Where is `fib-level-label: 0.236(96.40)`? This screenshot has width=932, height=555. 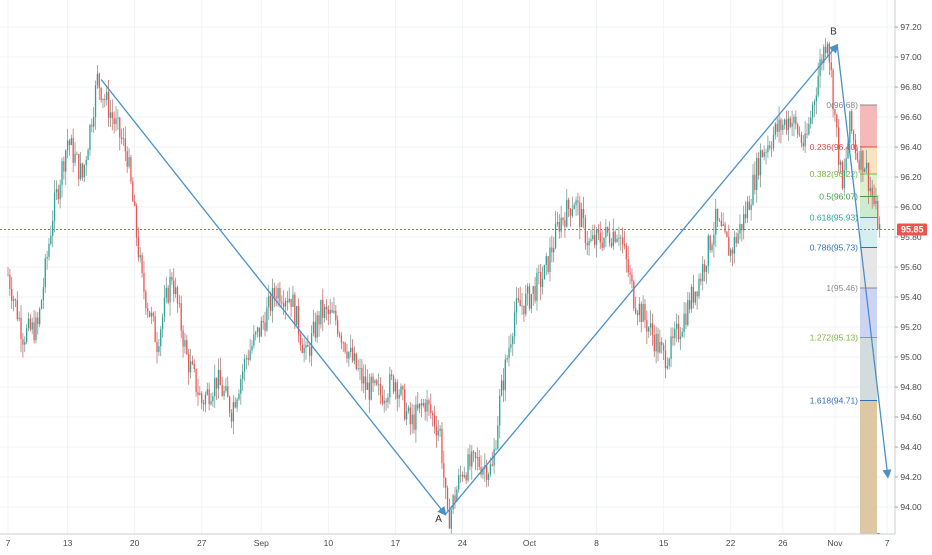 fib-level-label: 0.236(96.40) is located at coordinates (834, 147).